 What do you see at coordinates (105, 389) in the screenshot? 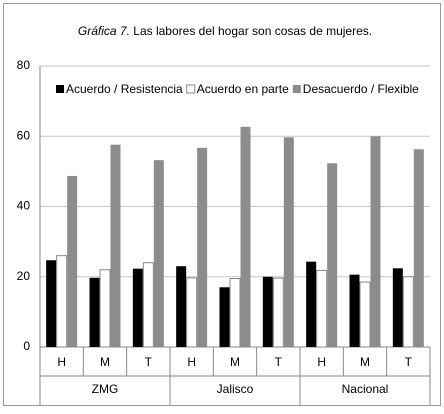
I see `group-label: ZMG` at bounding box center [105, 389].